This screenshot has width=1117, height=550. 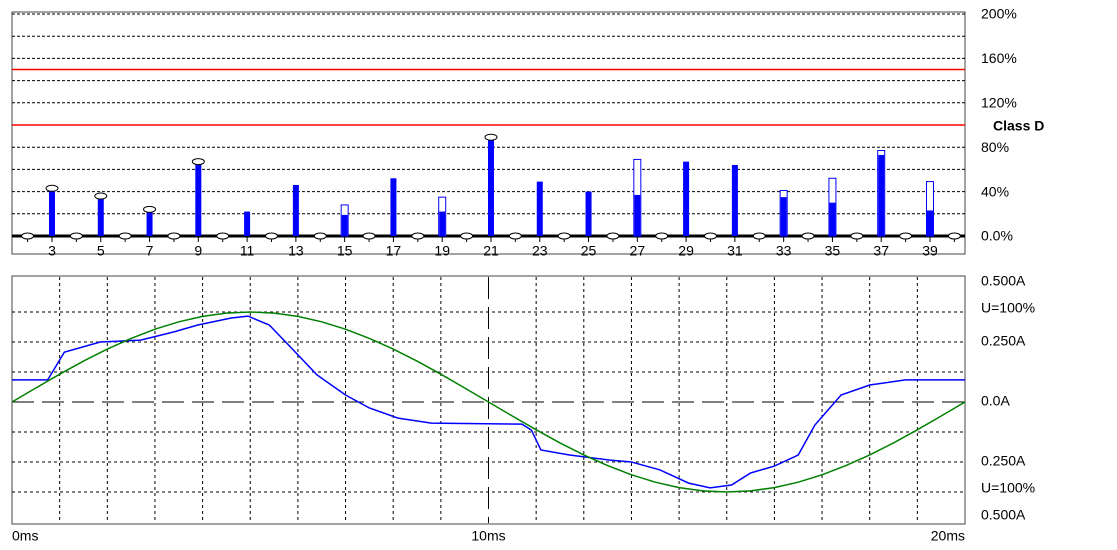 I want to click on x-tick-label: 25, so click(x=589, y=251).